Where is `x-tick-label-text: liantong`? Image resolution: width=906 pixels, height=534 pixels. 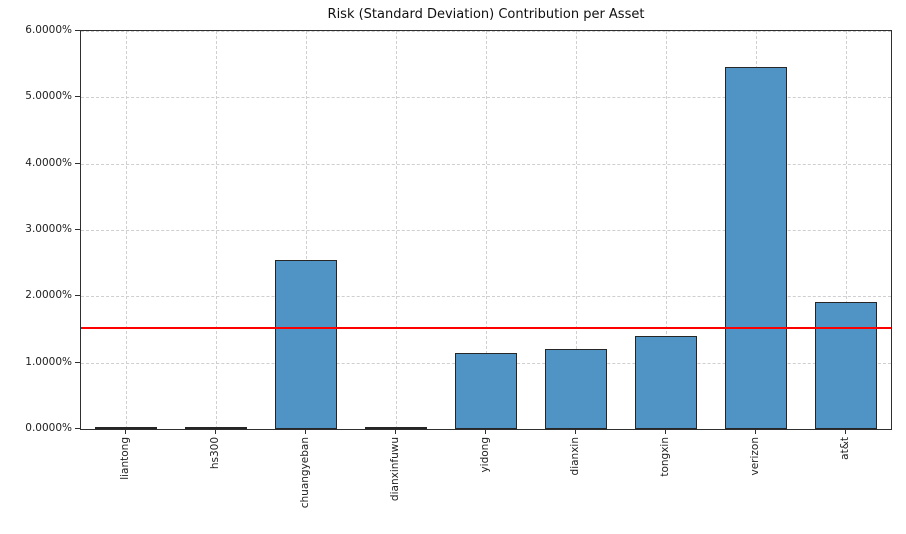
x-tick-label-text: liantong is located at coordinates (125, 458).